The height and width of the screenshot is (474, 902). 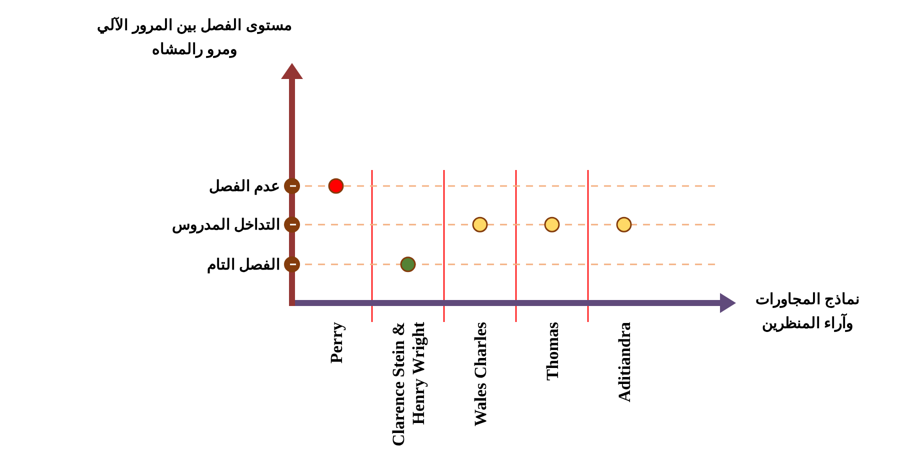 I want to click on x-tick-label: Perry, so click(x=336, y=343).